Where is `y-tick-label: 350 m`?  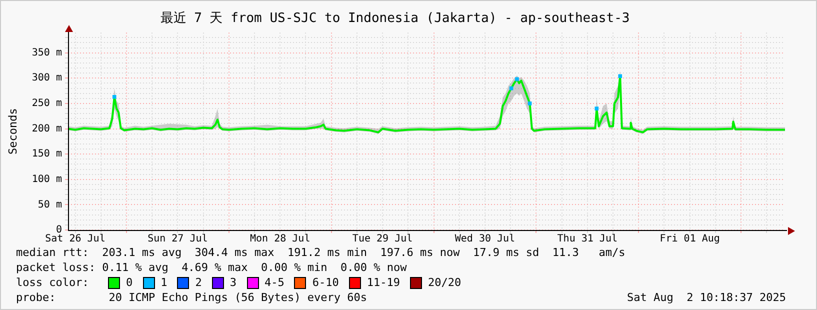 y-tick-label: 350 m is located at coordinates (47, 52).